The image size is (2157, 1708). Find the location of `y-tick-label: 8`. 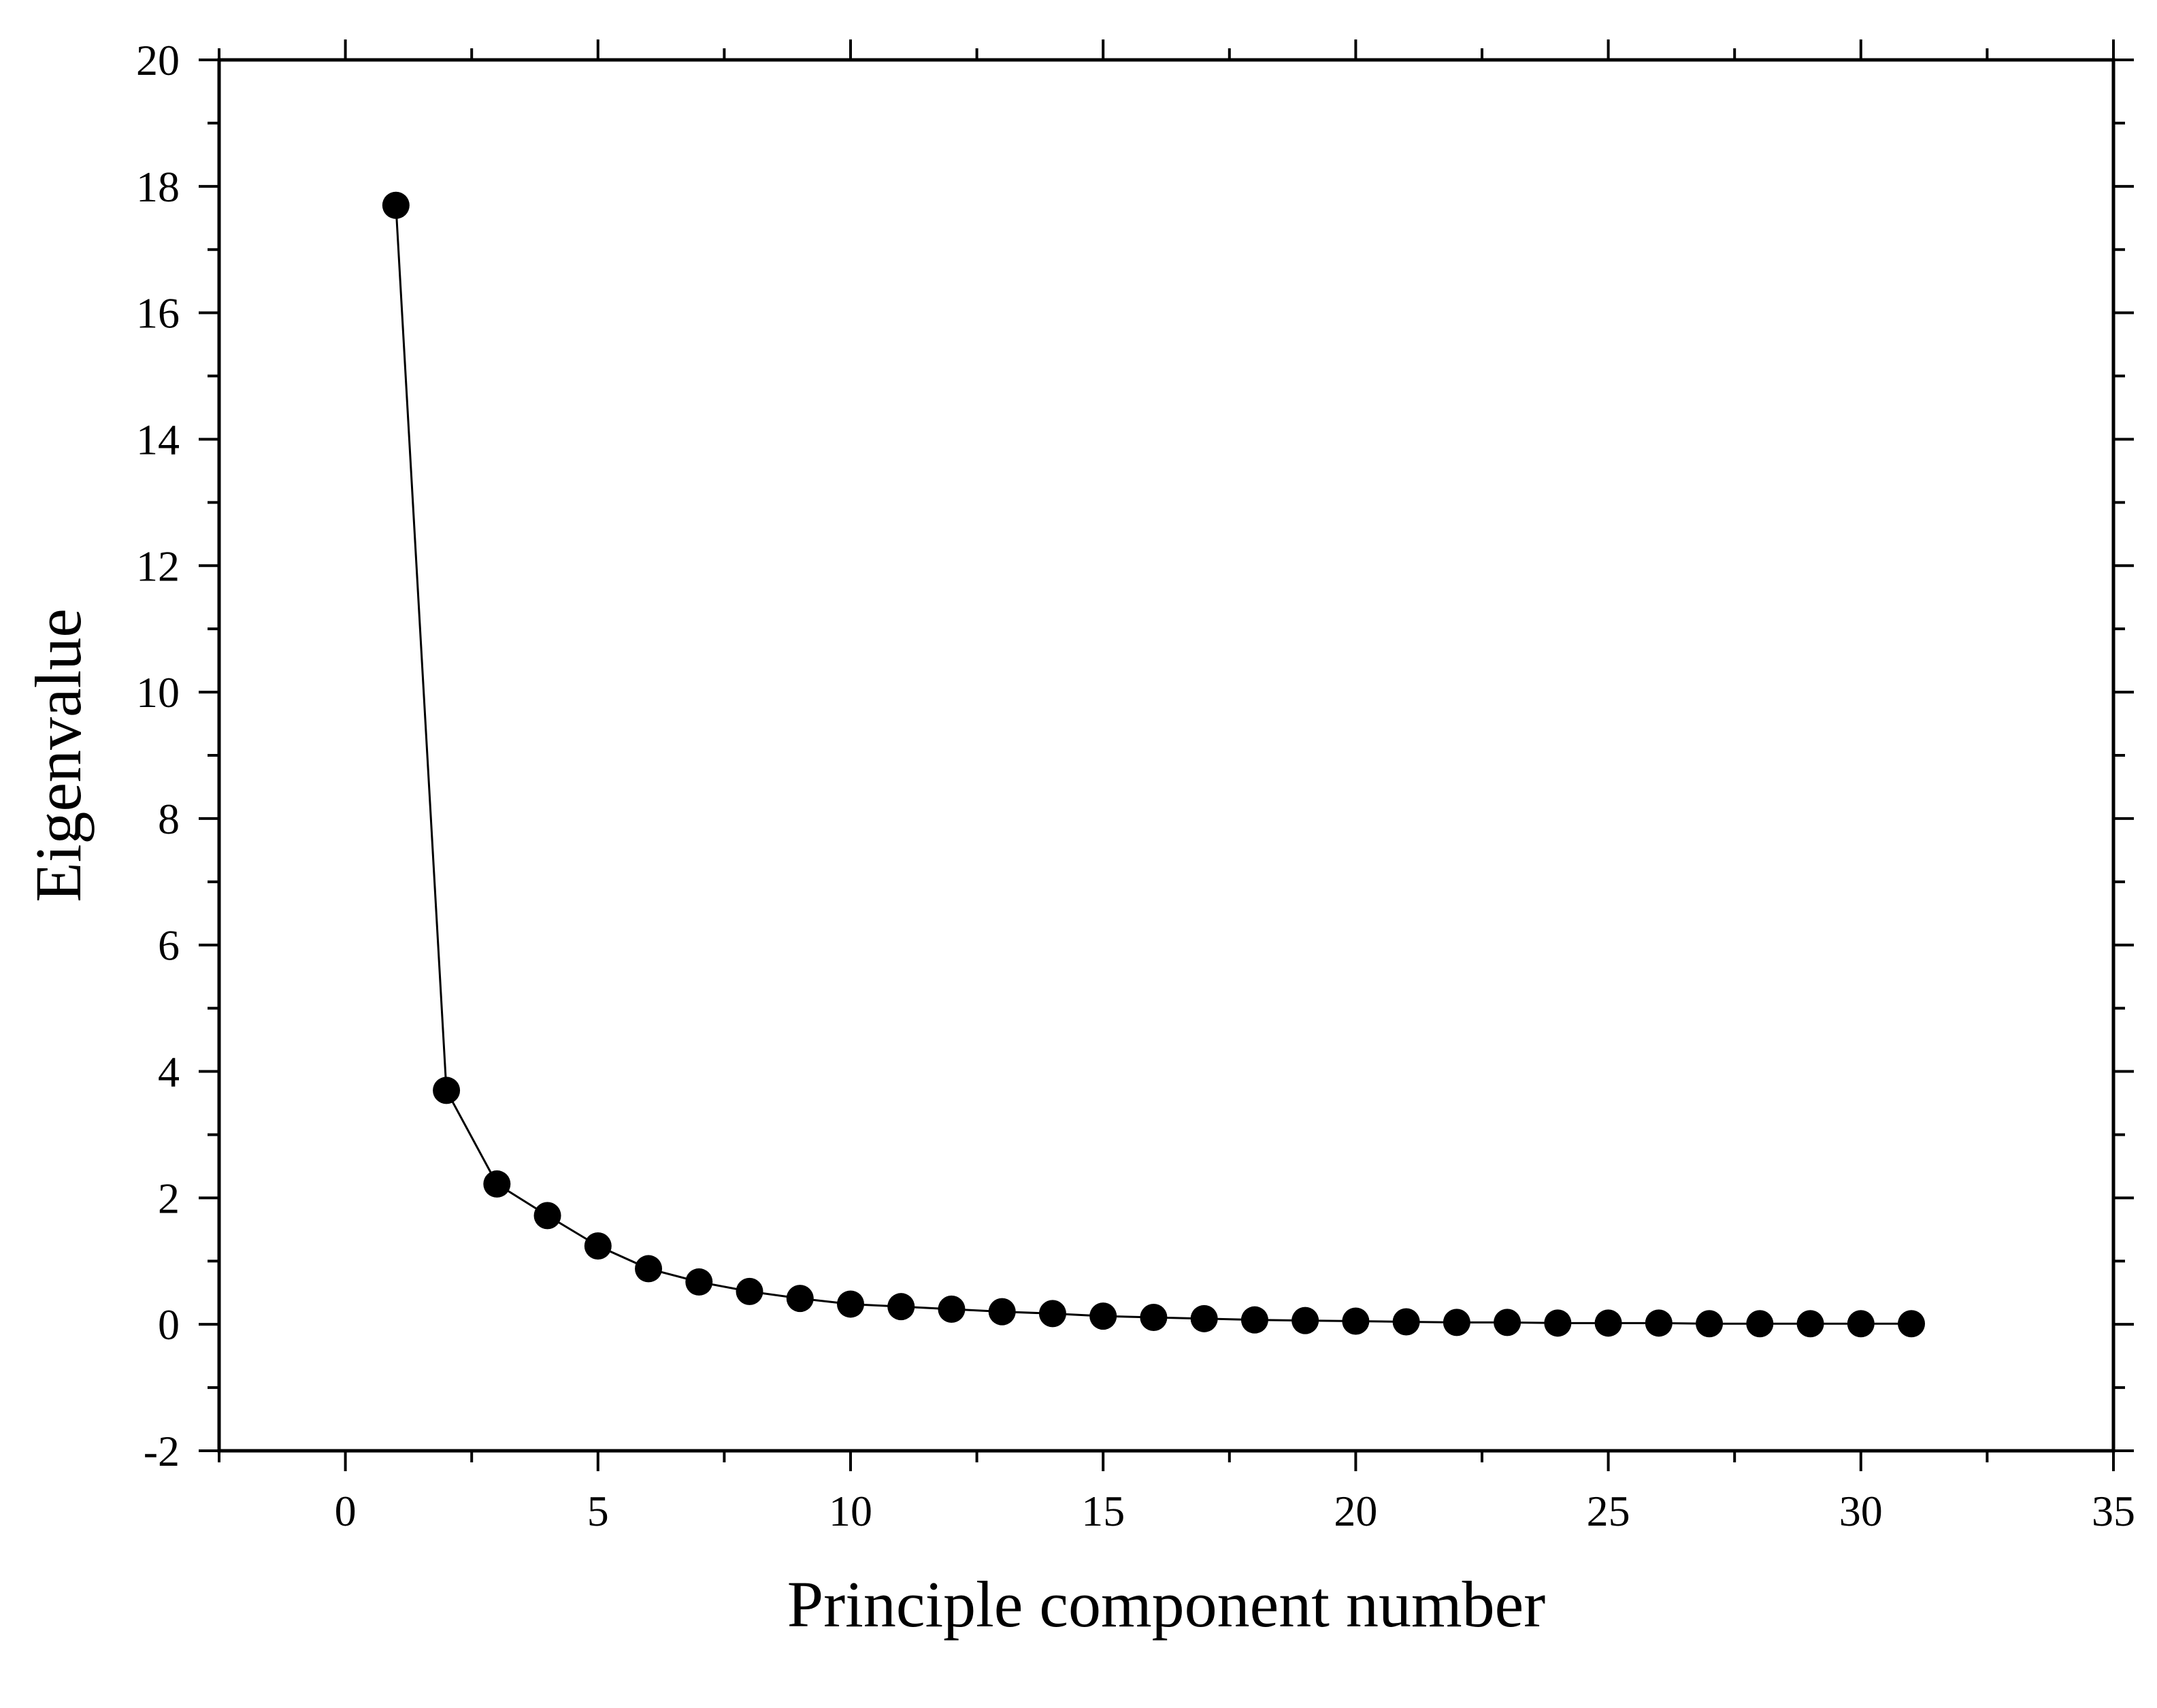

y-tick-label: 8 is located at coordinates (169, 819).